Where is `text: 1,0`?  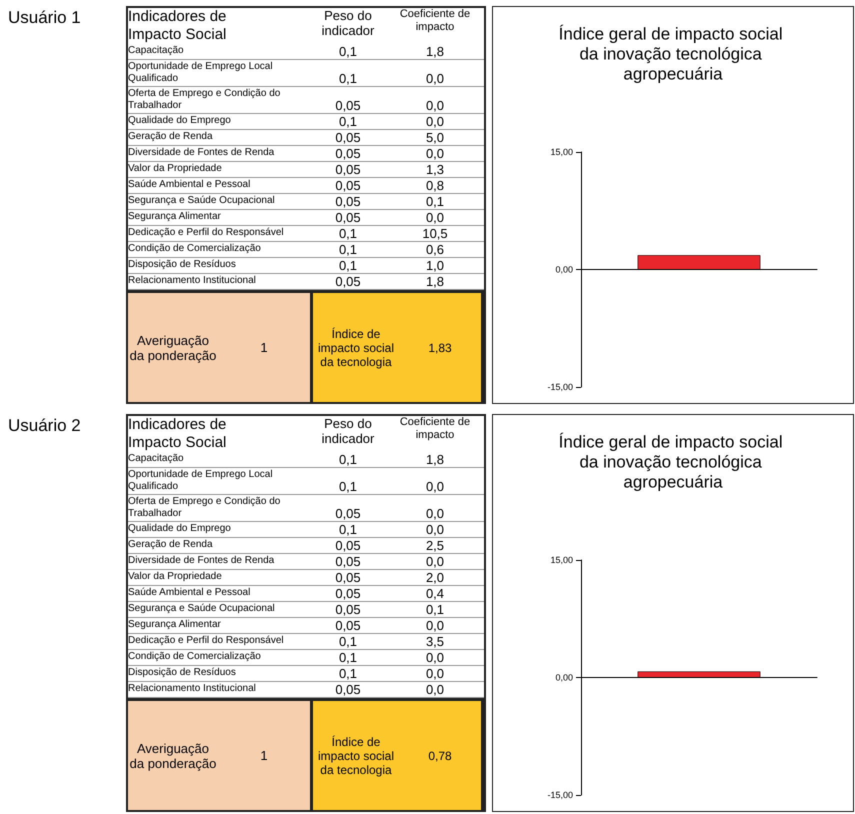
text: 1,0 is located at coordinates (435, 266).